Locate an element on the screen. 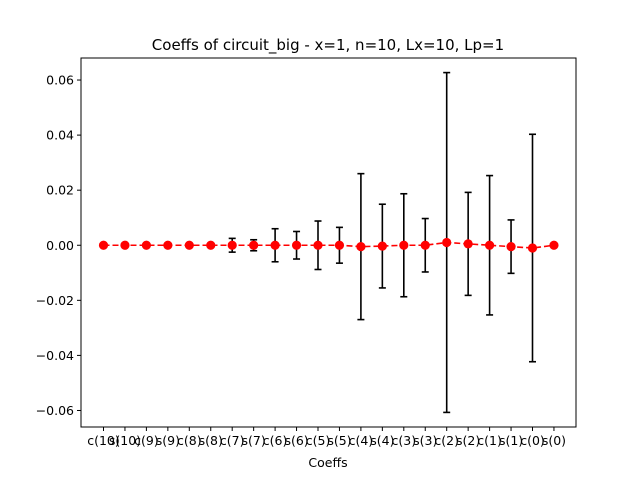 This screenshot has height=480, width=640. x-tick-label: s(5) is located at coordinates (339, 440).